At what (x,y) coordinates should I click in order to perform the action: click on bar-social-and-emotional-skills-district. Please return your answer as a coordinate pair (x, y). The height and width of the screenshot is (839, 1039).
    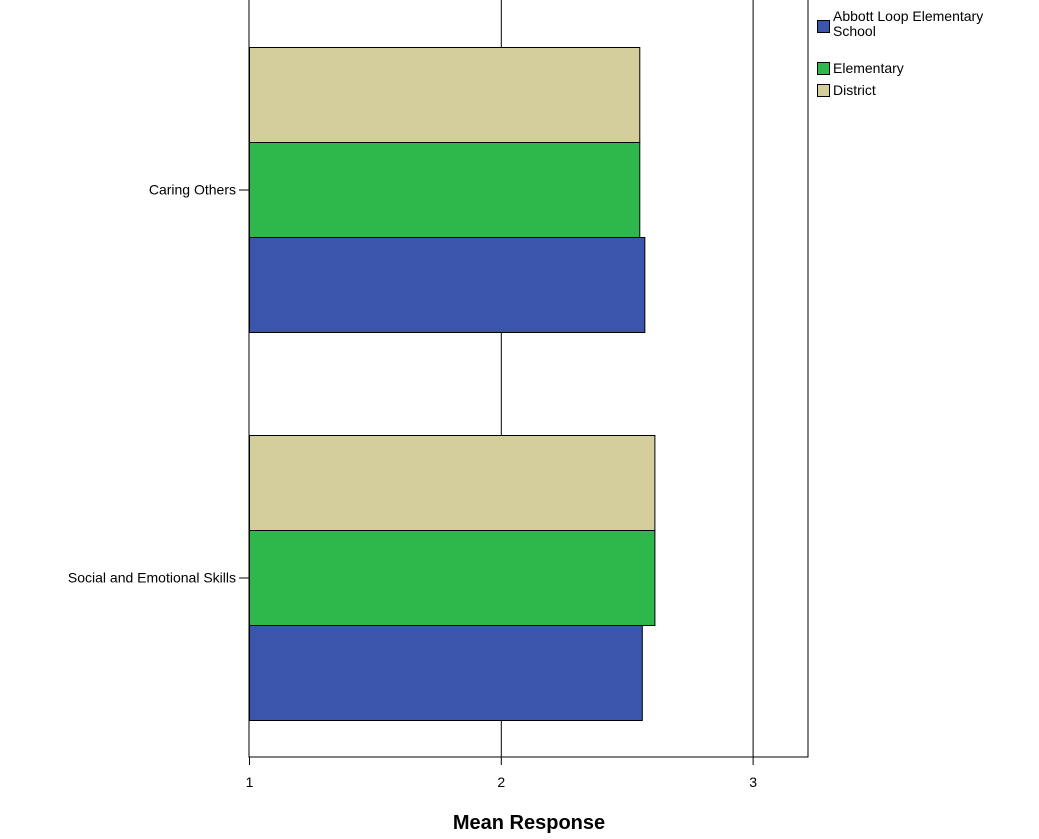
    Looking at the image, I should click on (452, 483).